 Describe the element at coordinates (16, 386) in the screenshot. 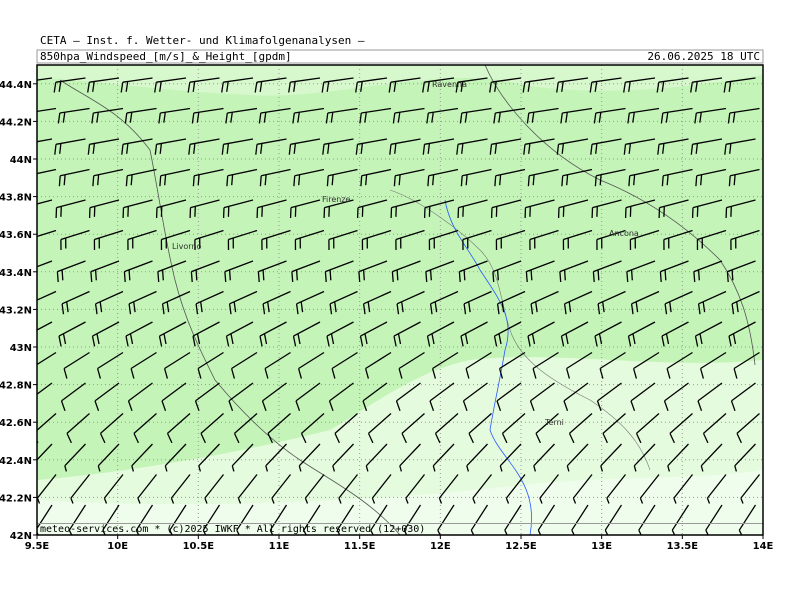

I see `lat-label: 42.8N` at that location.